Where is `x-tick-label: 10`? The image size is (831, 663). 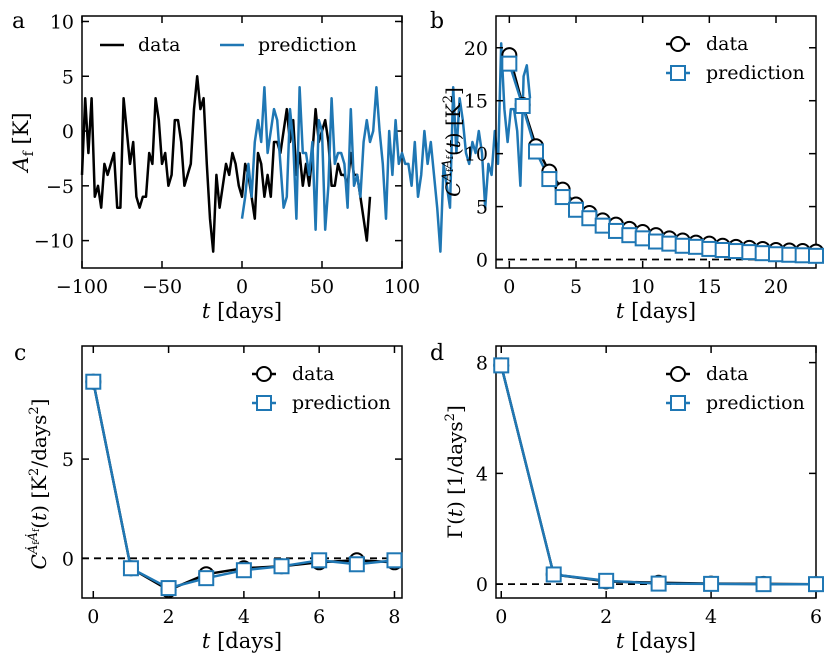
x-tick-label: 10 is located at coordinates (643, 287).